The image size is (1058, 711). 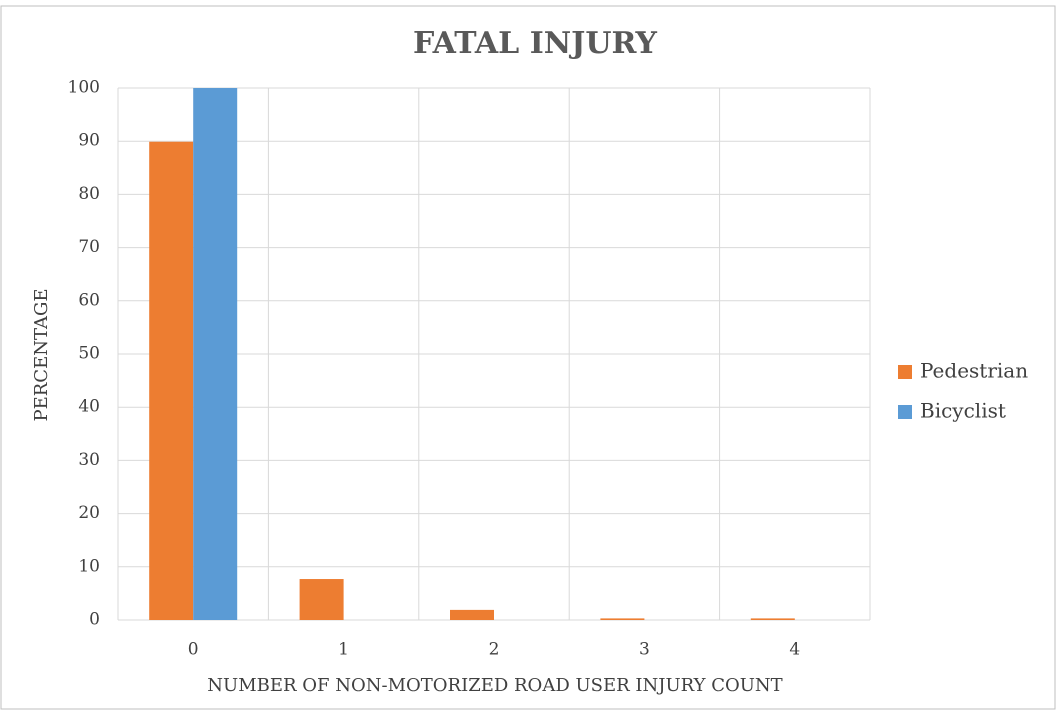 What do you see at coordinates (193, 650) in the screenshot?
I see `x-tick-label: 0` at bounding box center [193, 650].